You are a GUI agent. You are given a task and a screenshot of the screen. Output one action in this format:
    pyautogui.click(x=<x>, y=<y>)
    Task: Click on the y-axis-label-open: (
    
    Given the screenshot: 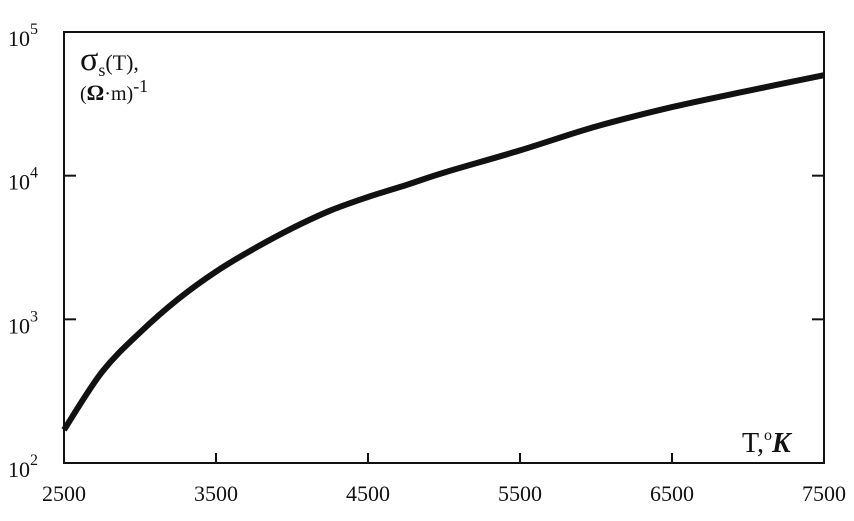 What is the action you would take?
    pyautogui.click(x=83, y=94)
    